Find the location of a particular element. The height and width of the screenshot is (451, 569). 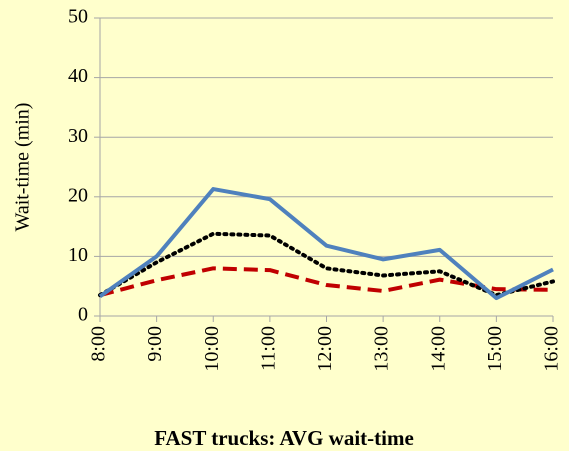

y-tick-label: 30 is located at coordinates (78, 136).